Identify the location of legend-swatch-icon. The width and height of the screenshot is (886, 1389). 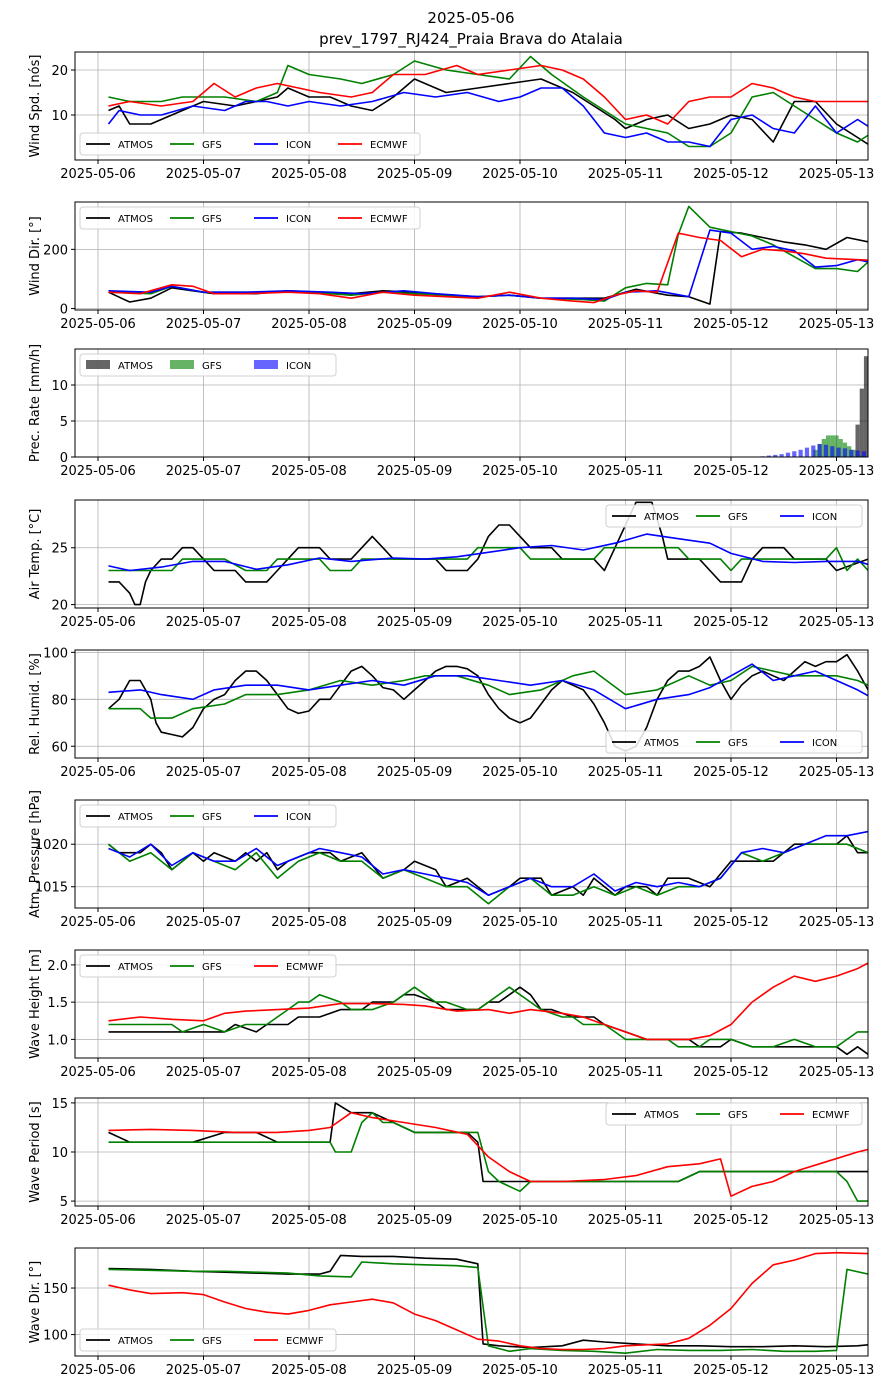
(266, 364).